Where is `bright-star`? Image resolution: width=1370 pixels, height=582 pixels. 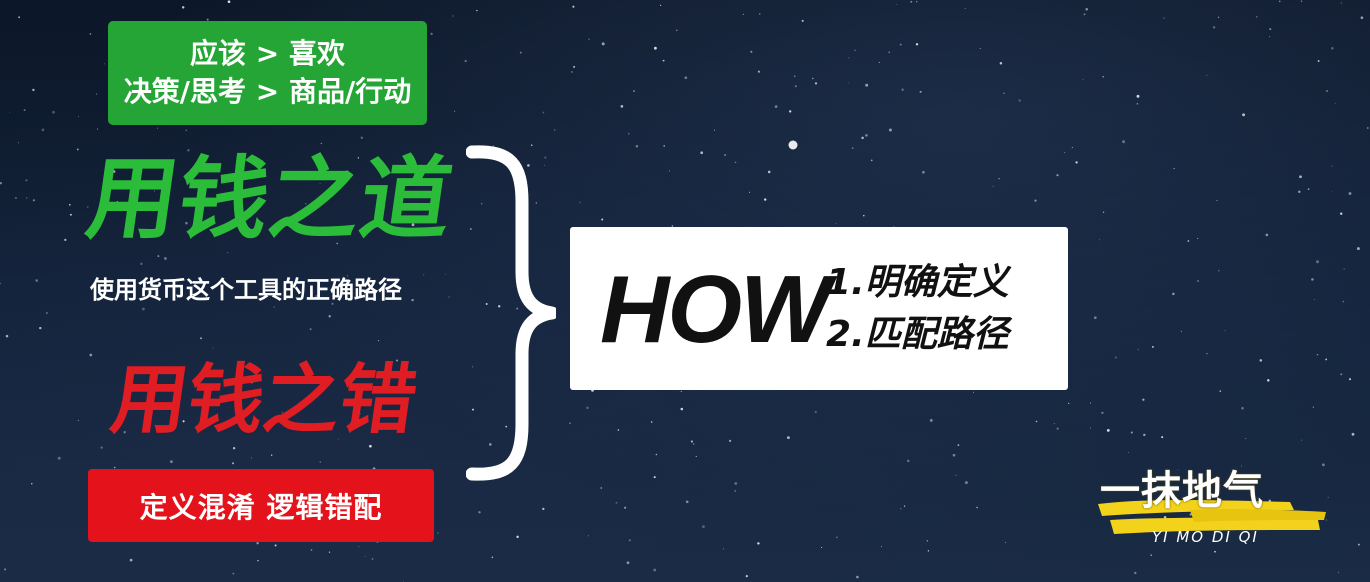 bright-star is located at coordinates (793, 145).